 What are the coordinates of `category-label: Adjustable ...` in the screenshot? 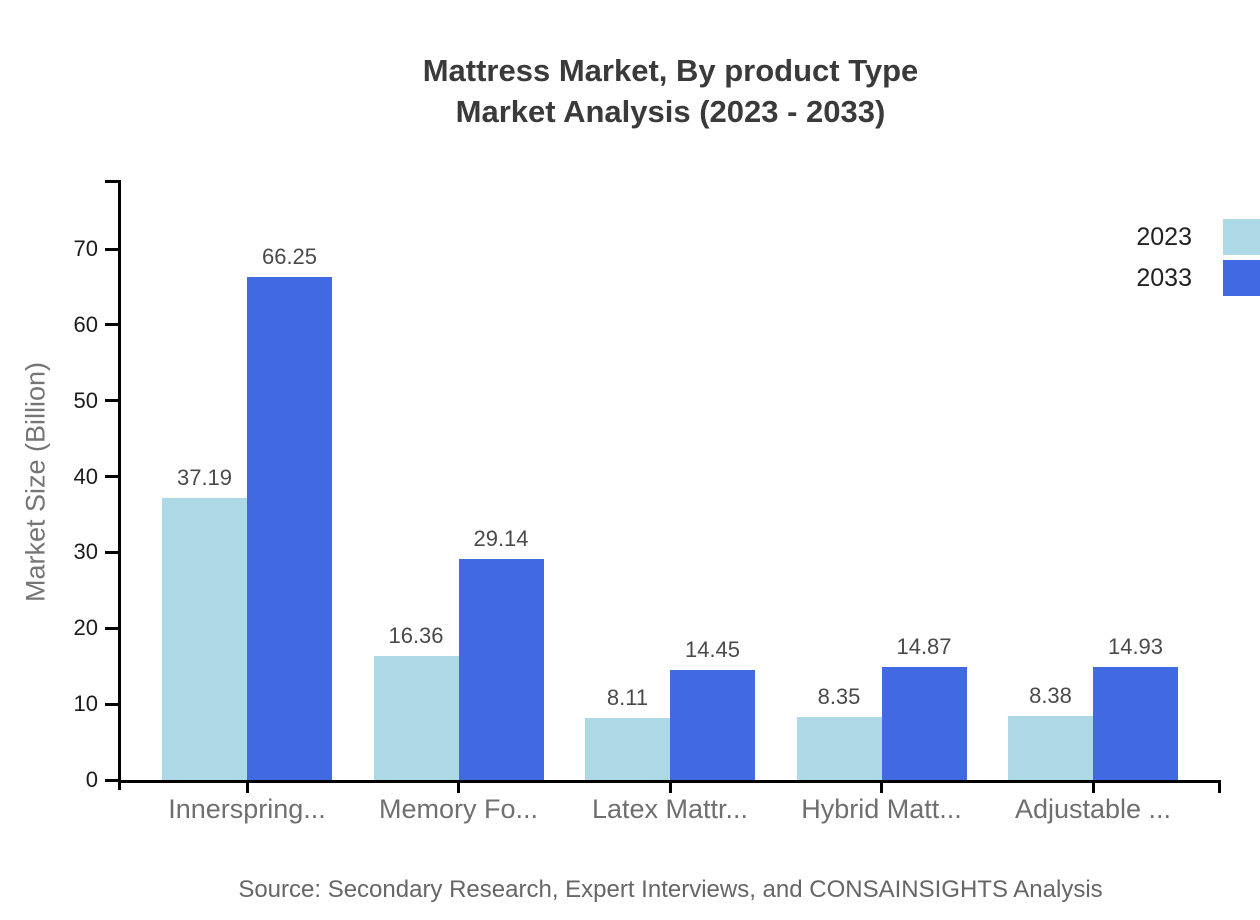 It's located at (1093, 809).